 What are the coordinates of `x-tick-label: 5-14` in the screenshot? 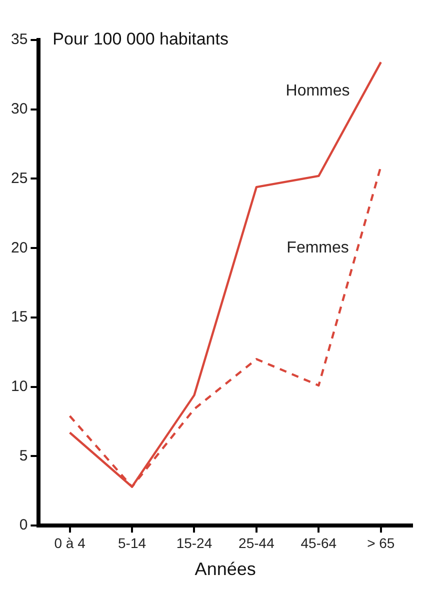 It's located at (132, 542).